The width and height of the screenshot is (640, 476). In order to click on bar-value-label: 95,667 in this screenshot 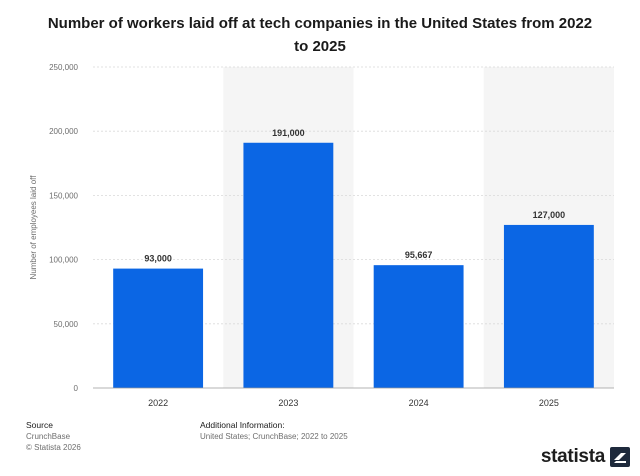, I will do `click(419, 255)`.